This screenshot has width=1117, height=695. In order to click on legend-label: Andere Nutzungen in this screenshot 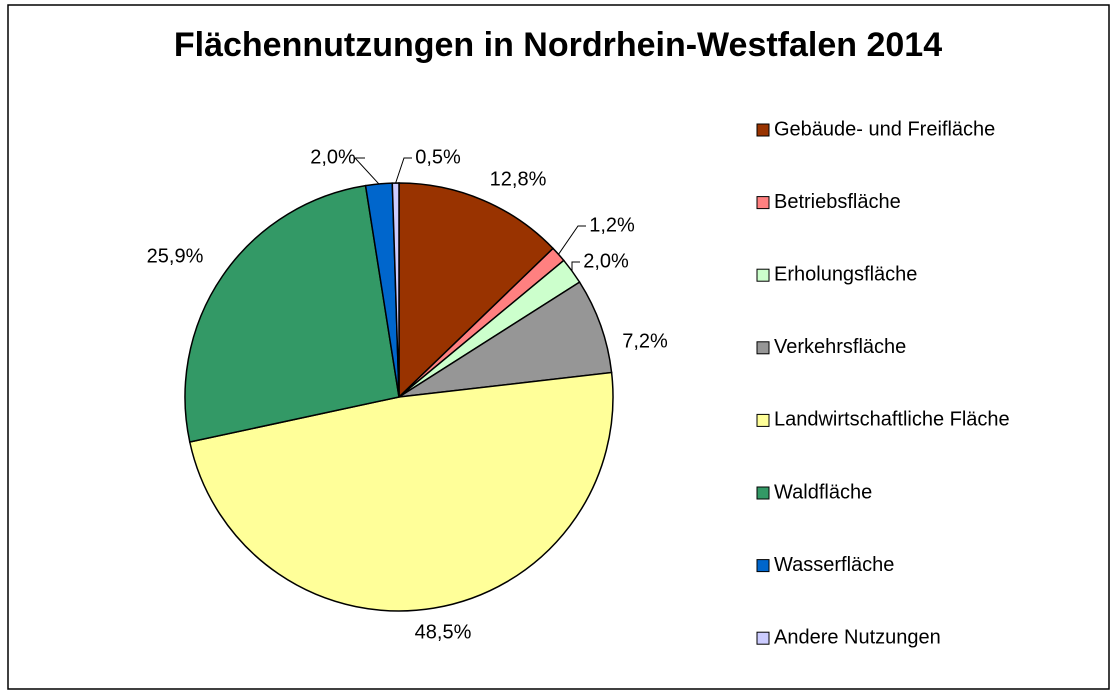, I will do `click(857, 637)`.